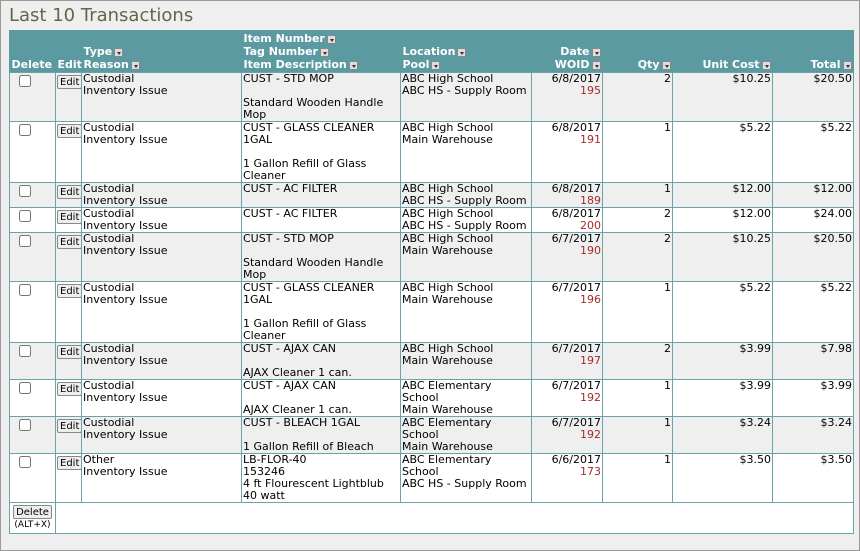 Image resolution: width=860 pixels, height=551 pixels. I want to click on cell, so click(32, 257).